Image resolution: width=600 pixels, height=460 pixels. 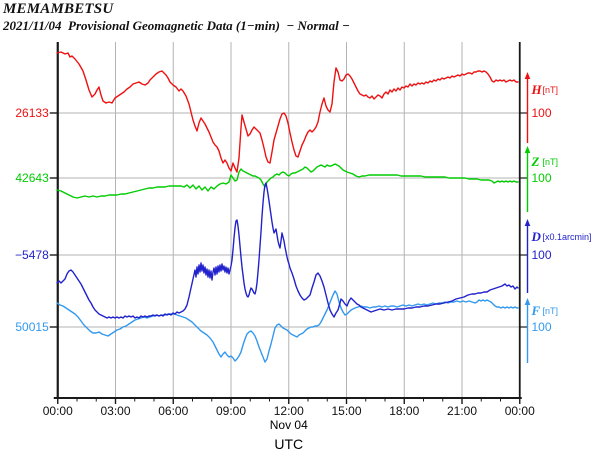 I want to click on time-tick-label: 15:00, so click(x=346, y=411).